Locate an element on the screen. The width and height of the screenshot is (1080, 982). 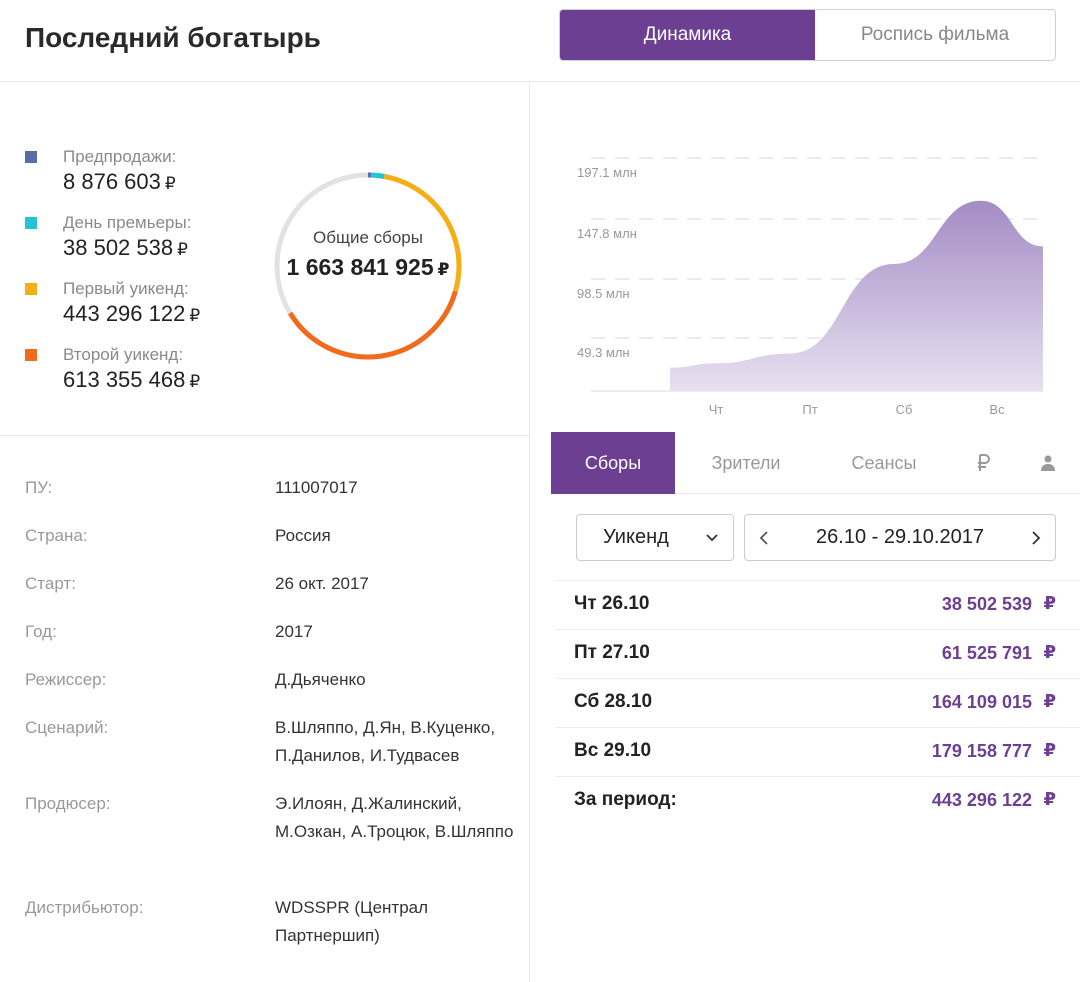
table-row: Пт 27.10 61 525 791 ₽ is located at coordinates (818, 653).